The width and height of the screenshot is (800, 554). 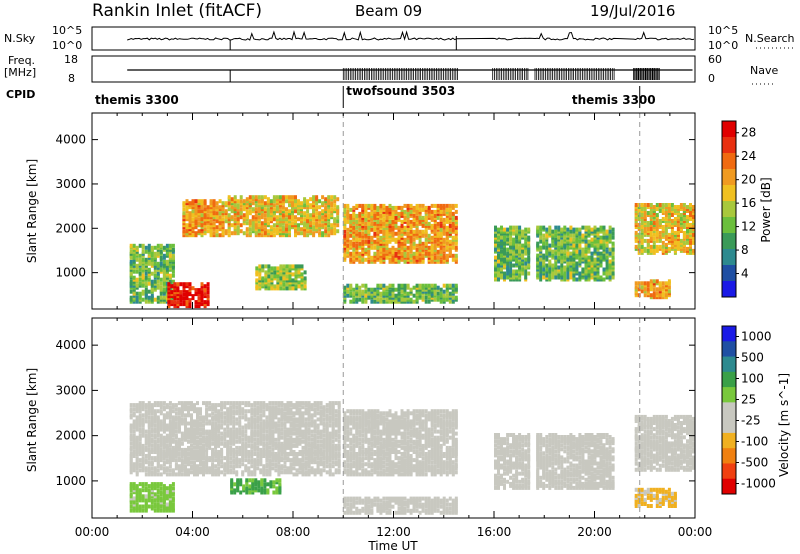 I want to click on colorbar-swatch, so click(x=729, y=289).